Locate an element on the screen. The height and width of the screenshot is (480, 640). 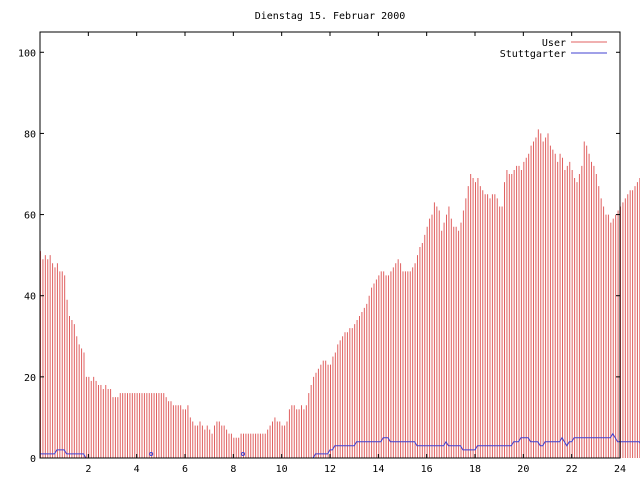
y-tick-label: 0 is located at coordinates (33, 459).